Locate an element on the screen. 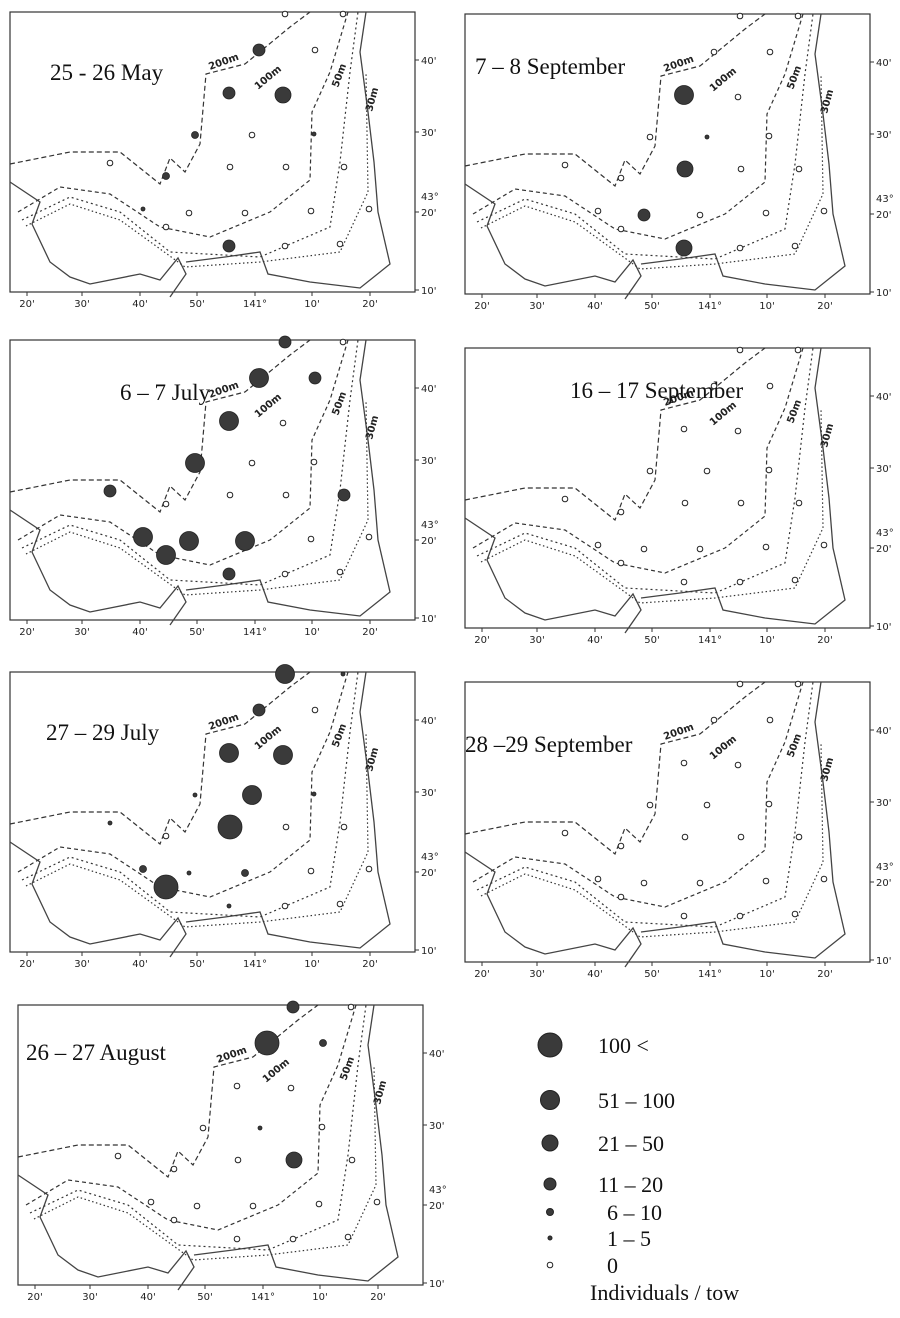 The height and width of the screenshot is (1318, 900). x-tick-label: 50' is located at coordinates (204, 1297).